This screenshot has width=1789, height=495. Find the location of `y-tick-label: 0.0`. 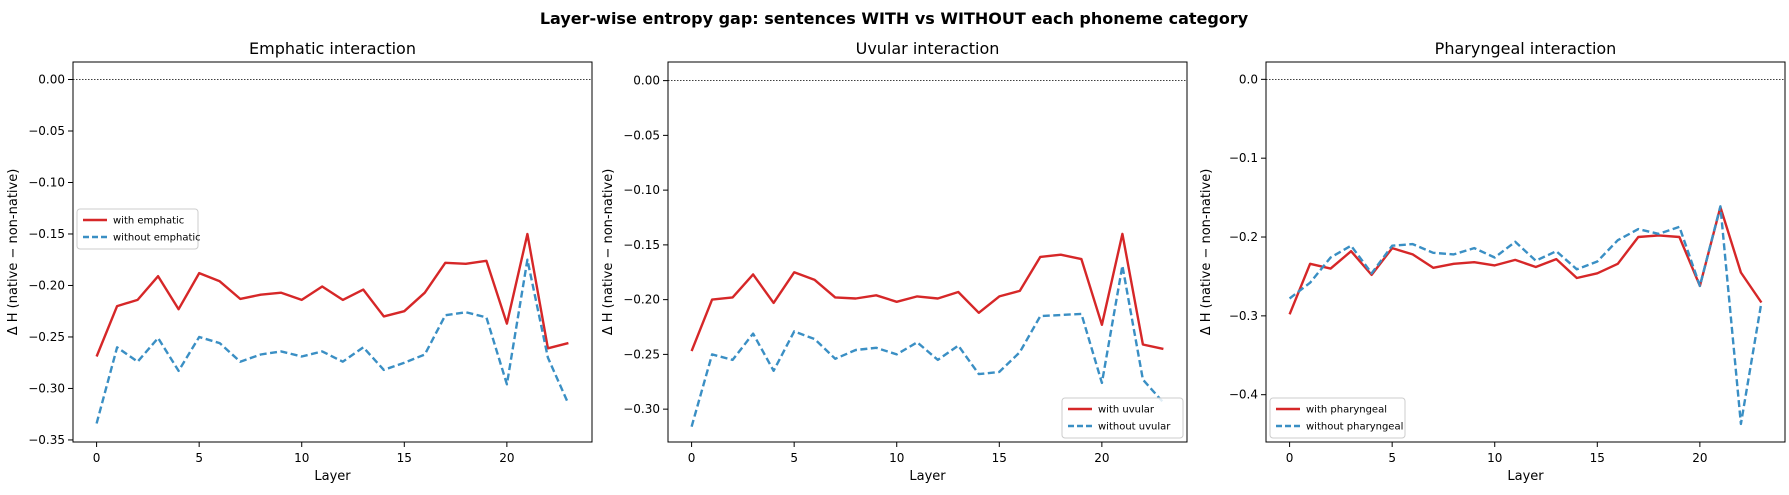

y-tick-label: 0.0 is located at coordinates (1248, 79).